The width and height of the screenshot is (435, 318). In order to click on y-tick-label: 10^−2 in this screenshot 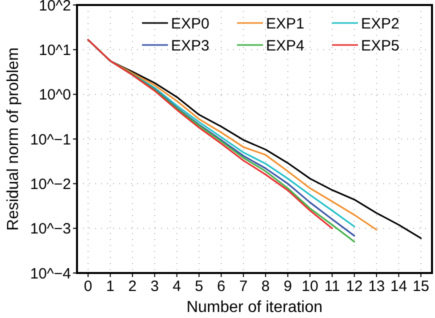, I will do `click(50, 184)`.